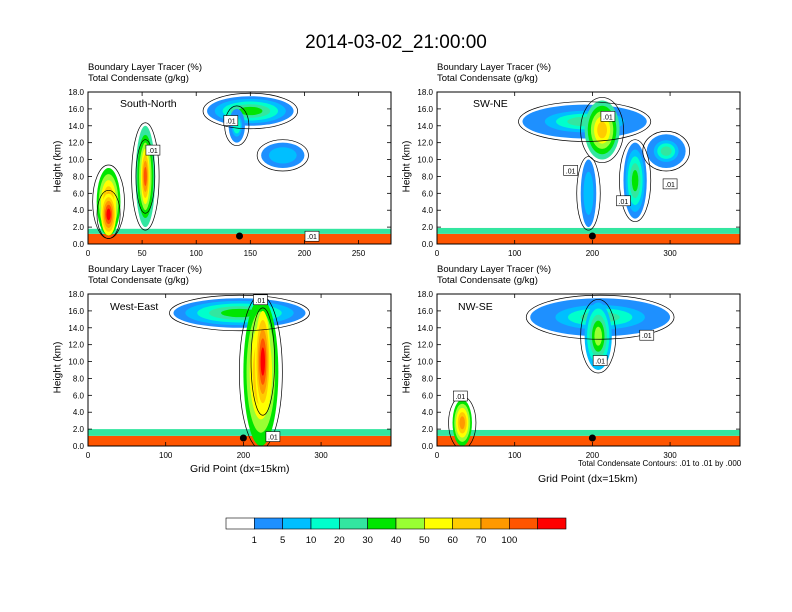 This screenshot has width=792, height=612. Describe the element at coordinates (407, 166) in the screenshot. I see `panel2-ylabel: Height (km)` at that location.